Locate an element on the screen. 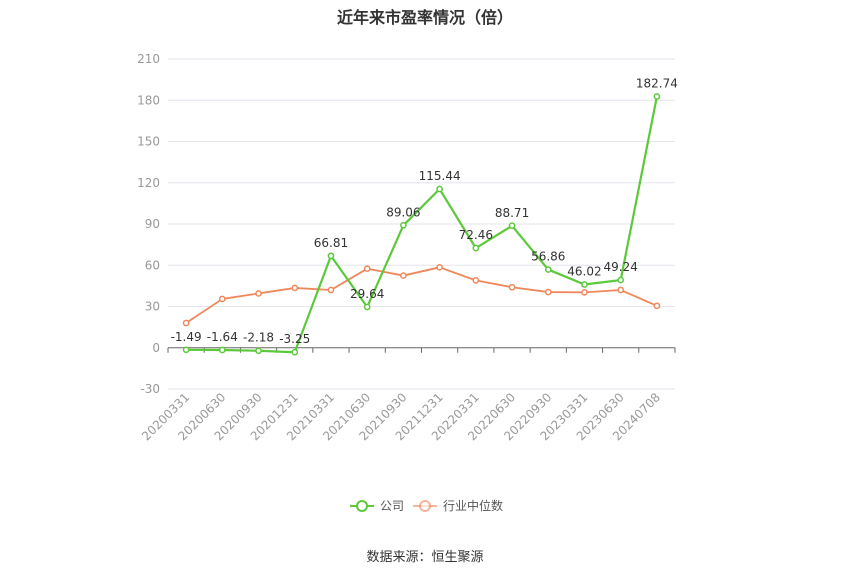  data-label: 72.46 is located at coordinates (476, 235).